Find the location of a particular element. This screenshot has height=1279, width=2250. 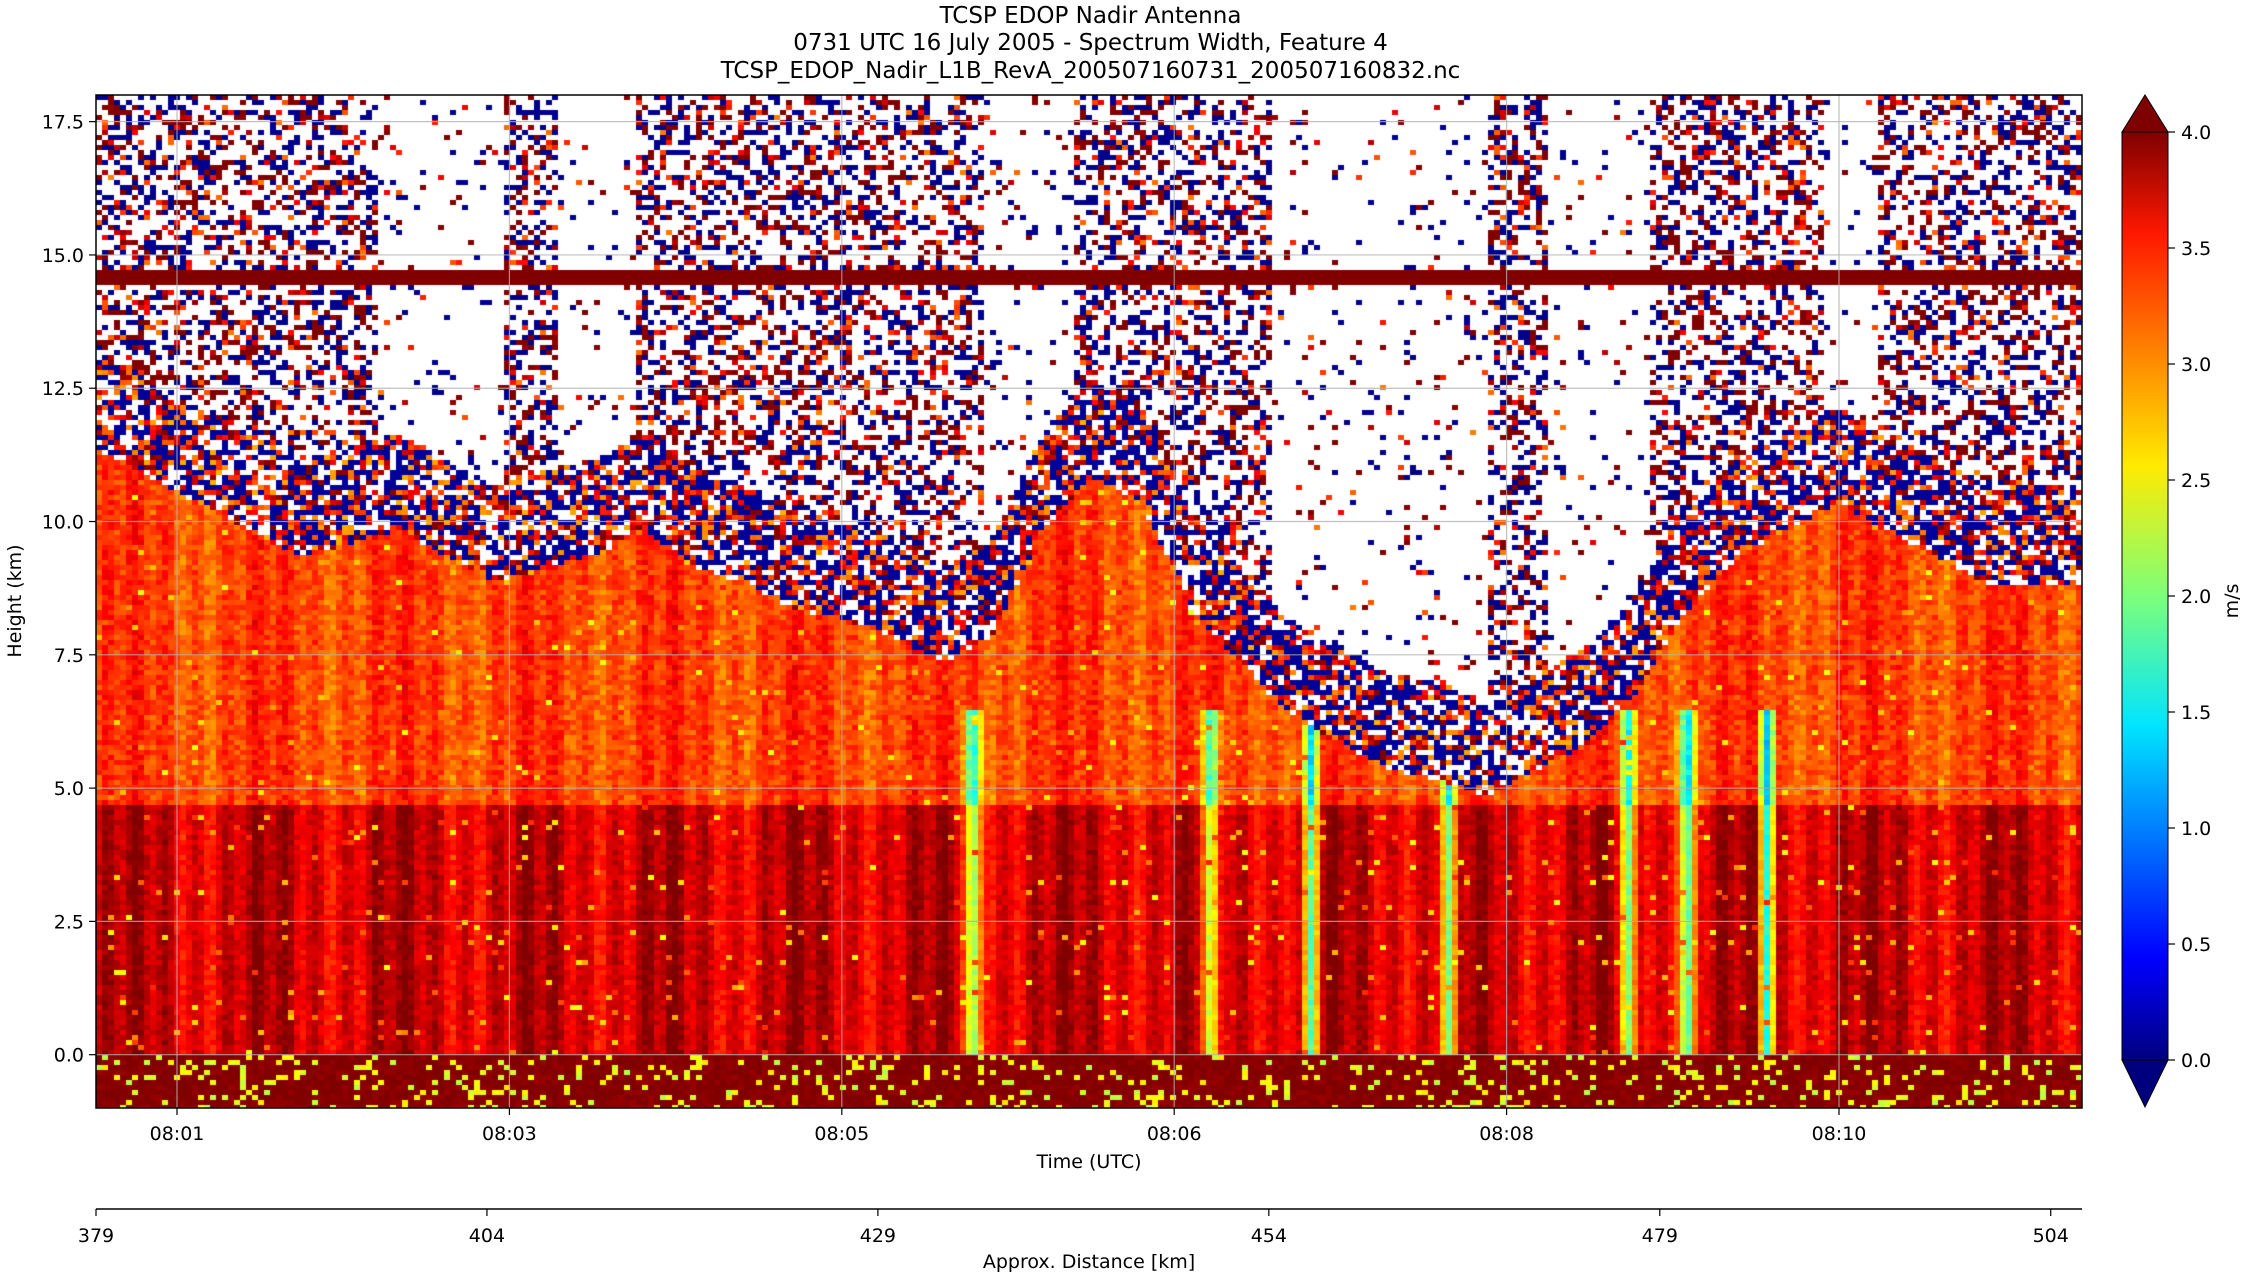

x-tick-label: 08:01 is located at coordinates (177, 1134).